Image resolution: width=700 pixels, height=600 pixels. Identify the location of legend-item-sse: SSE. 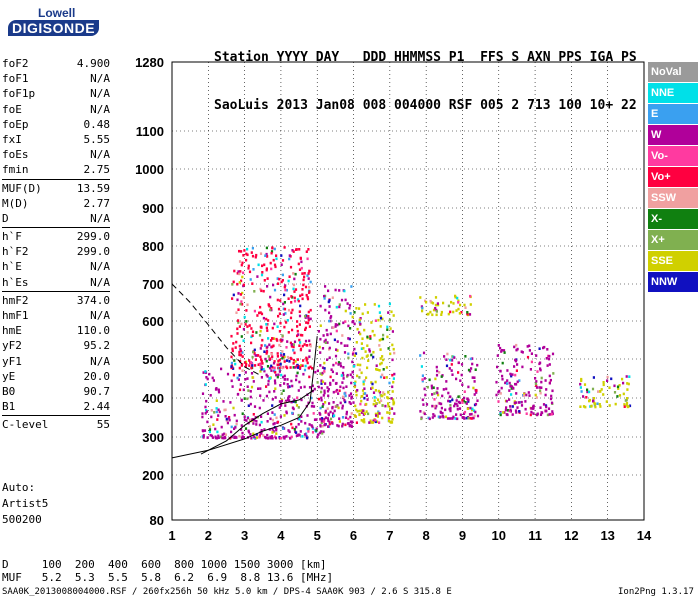
(673, 261).